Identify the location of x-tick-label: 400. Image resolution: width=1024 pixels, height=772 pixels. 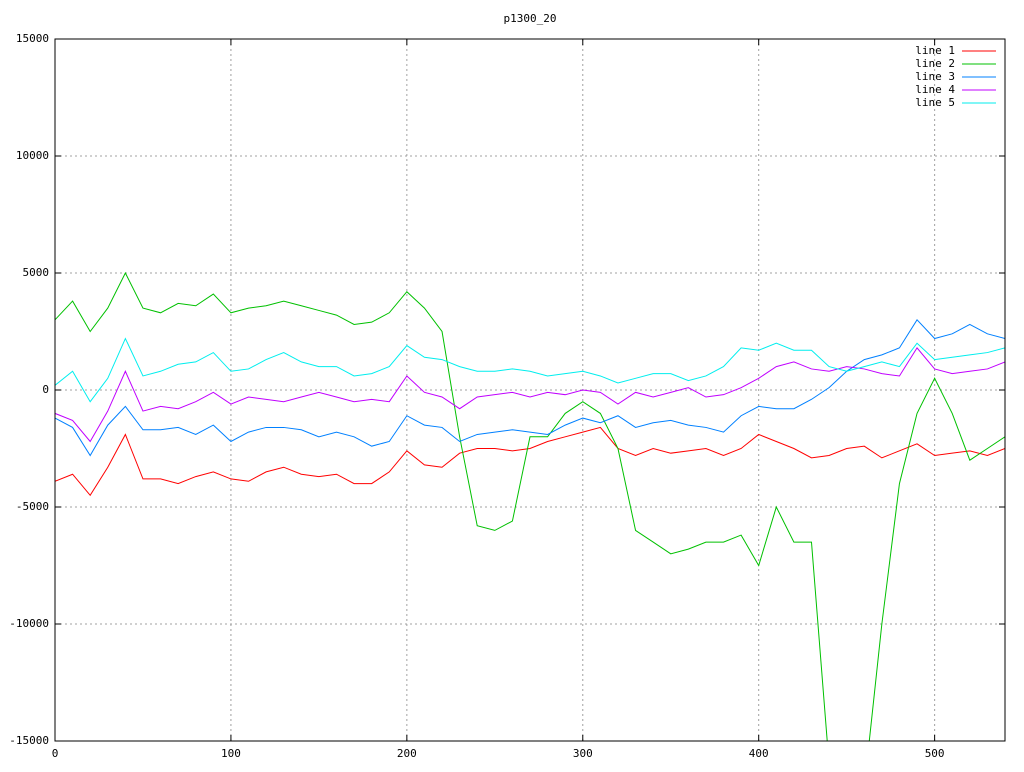
(759, 753).